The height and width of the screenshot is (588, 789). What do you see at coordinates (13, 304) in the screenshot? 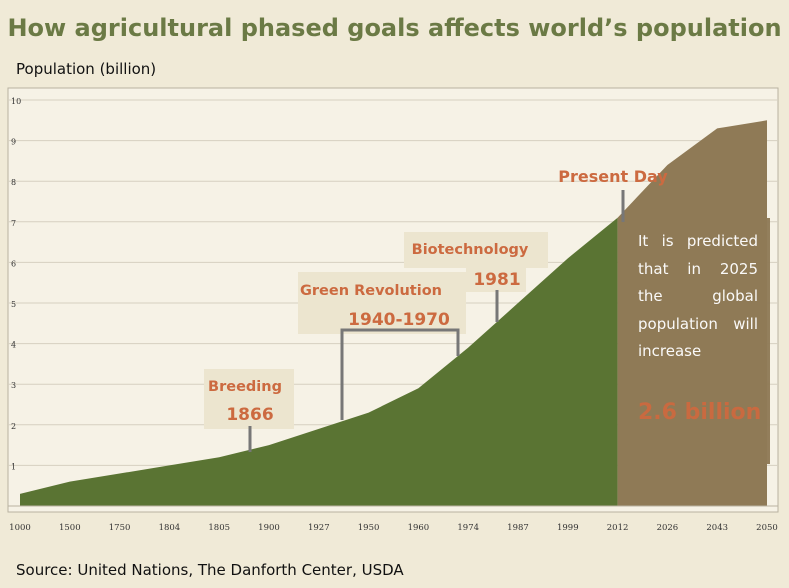
I see `y-tick-label: 5` at bounding box center [13, 304].